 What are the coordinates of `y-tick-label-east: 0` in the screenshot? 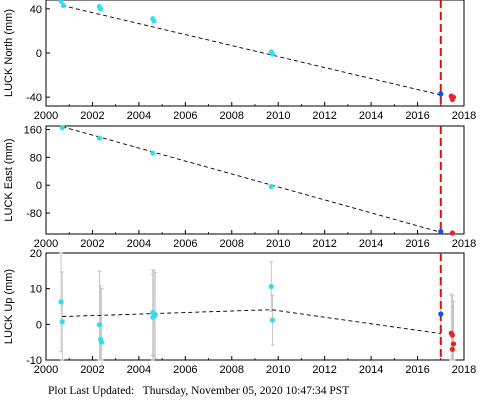 It's located at (39, 186).